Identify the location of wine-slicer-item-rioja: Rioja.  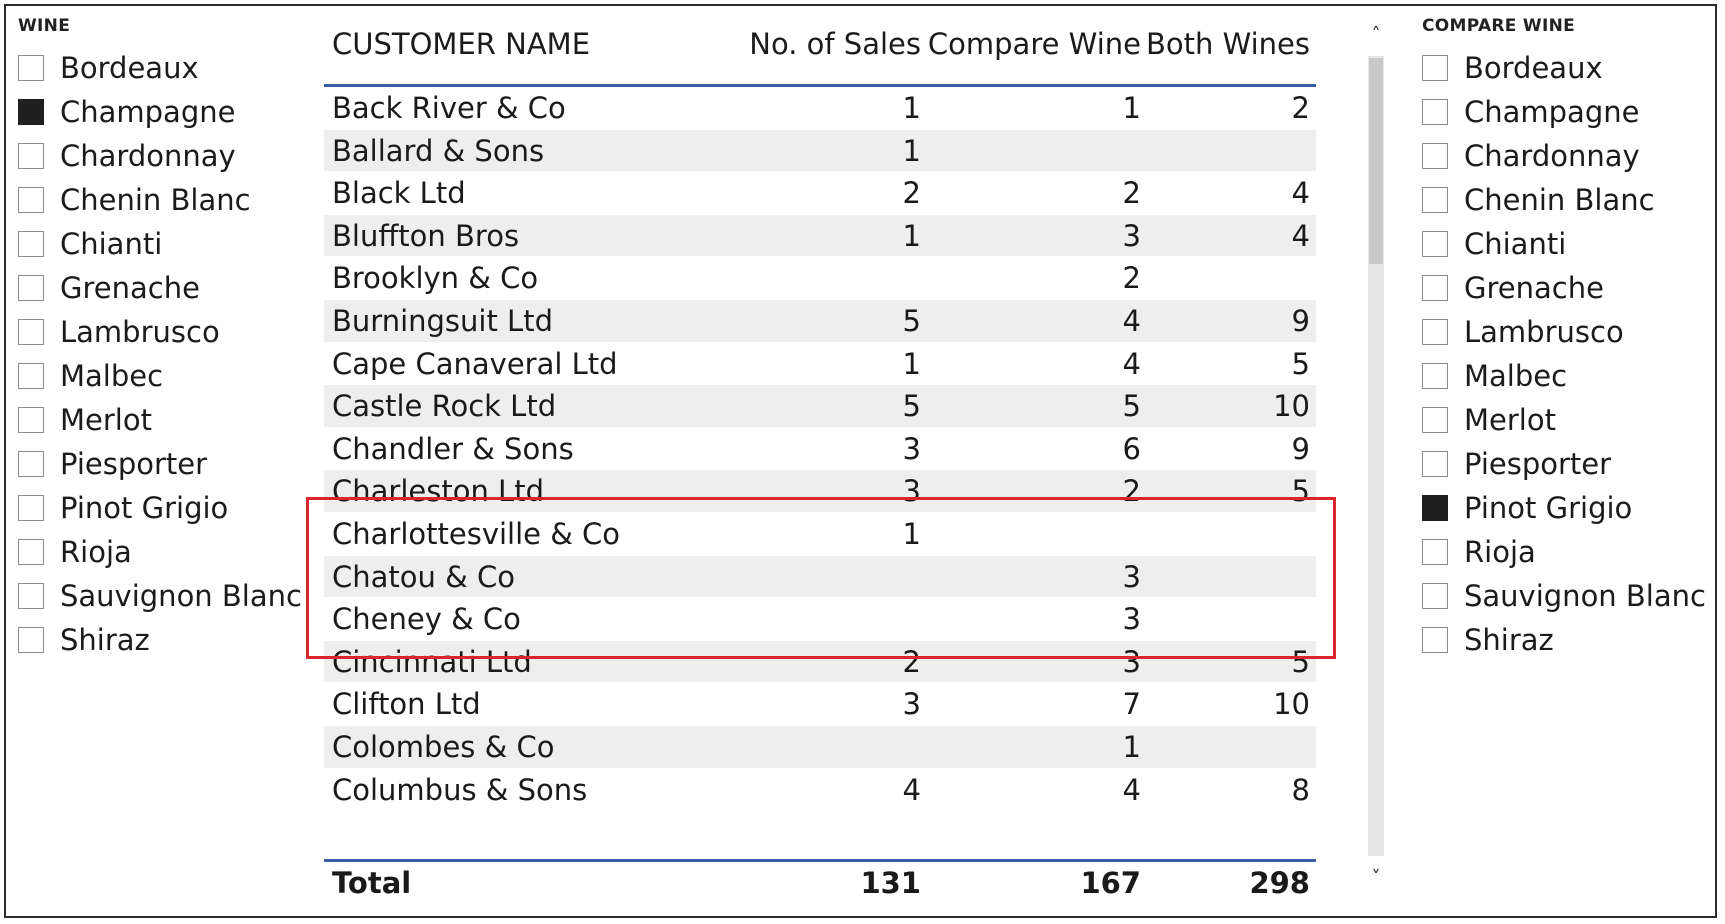
(158, 552).